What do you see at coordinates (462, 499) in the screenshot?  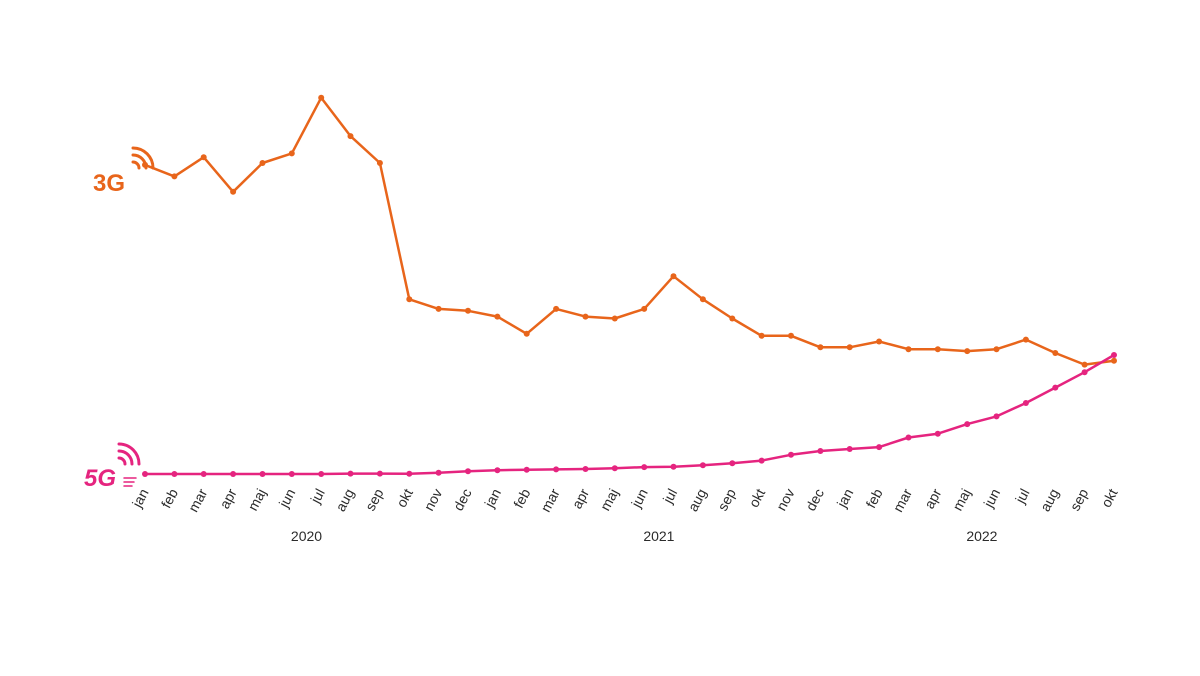 I see `x-tick-label: dec` at bounding box center [462, 499].